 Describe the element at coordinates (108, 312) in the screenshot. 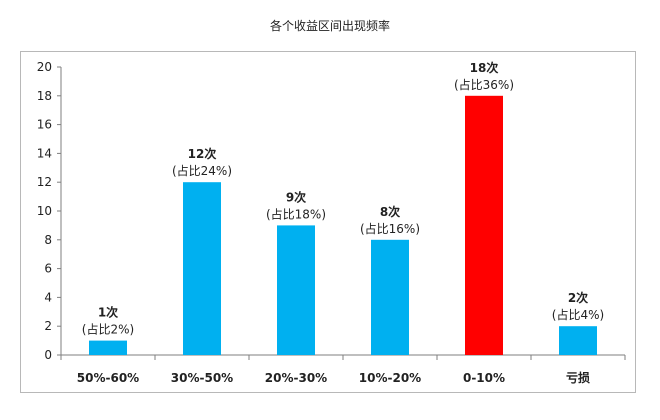

I see `bar-count-label: 1次` at that location.